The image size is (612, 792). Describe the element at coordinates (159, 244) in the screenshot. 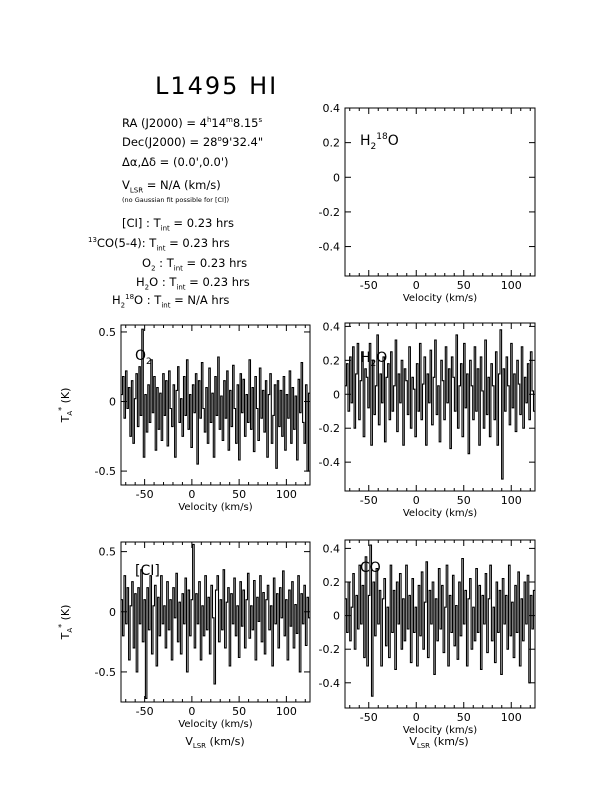

I see `tint-13co: 13CO(5-4): Tint = 0.23 hrs` at that location.